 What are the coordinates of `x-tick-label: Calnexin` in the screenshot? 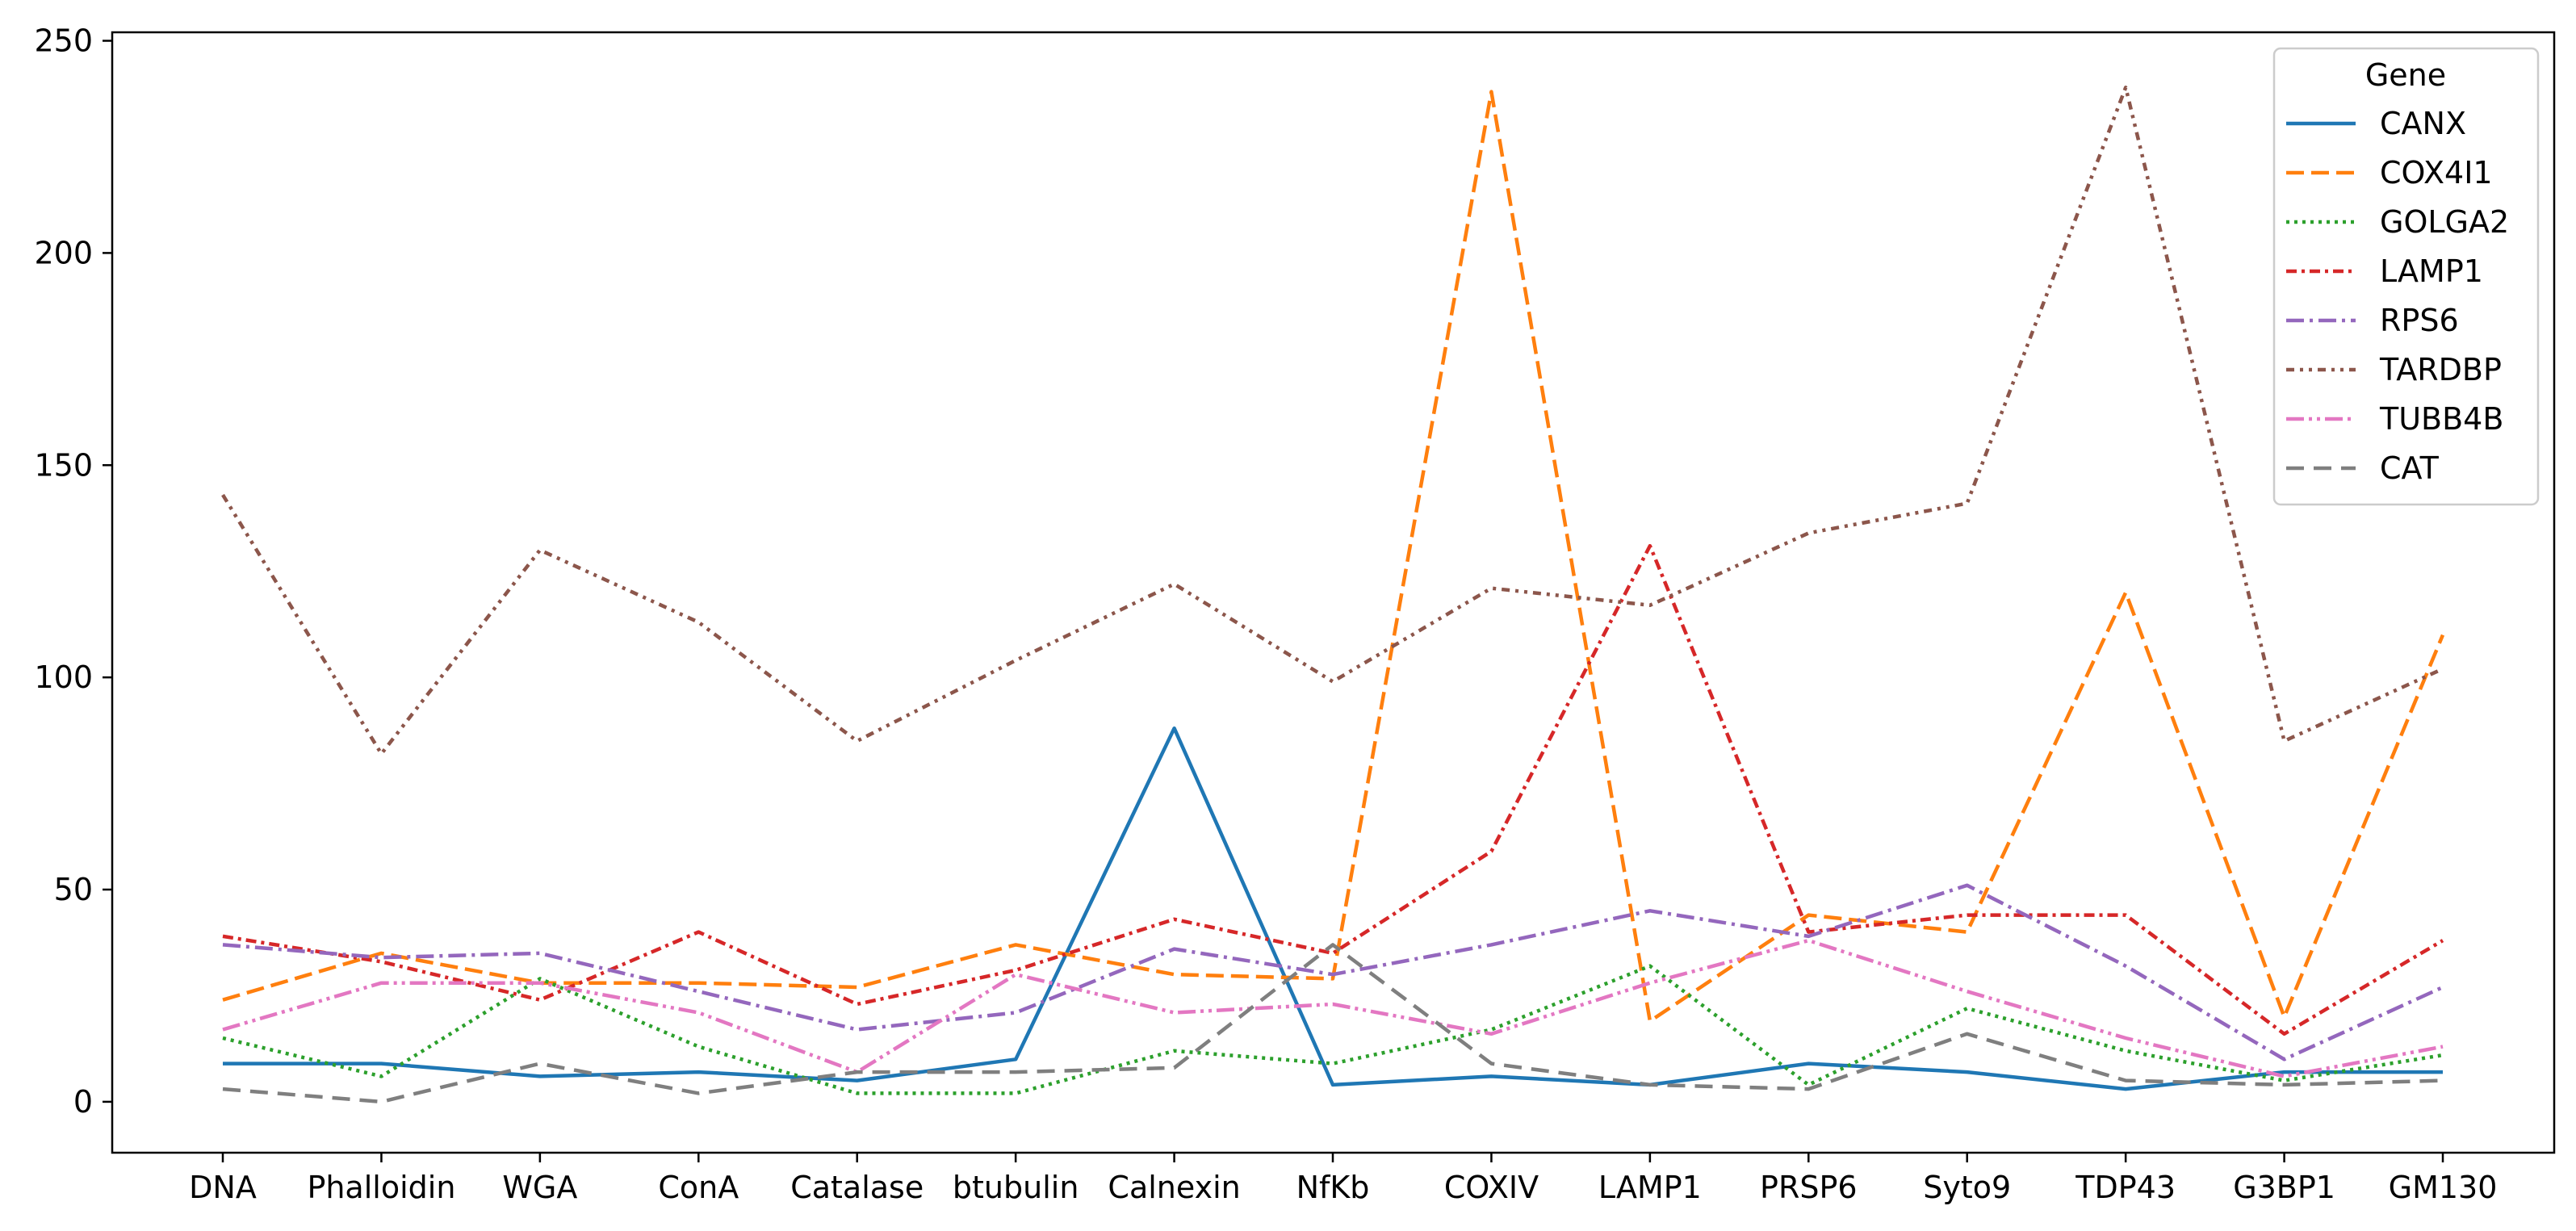 It's located at (1174, 1188).